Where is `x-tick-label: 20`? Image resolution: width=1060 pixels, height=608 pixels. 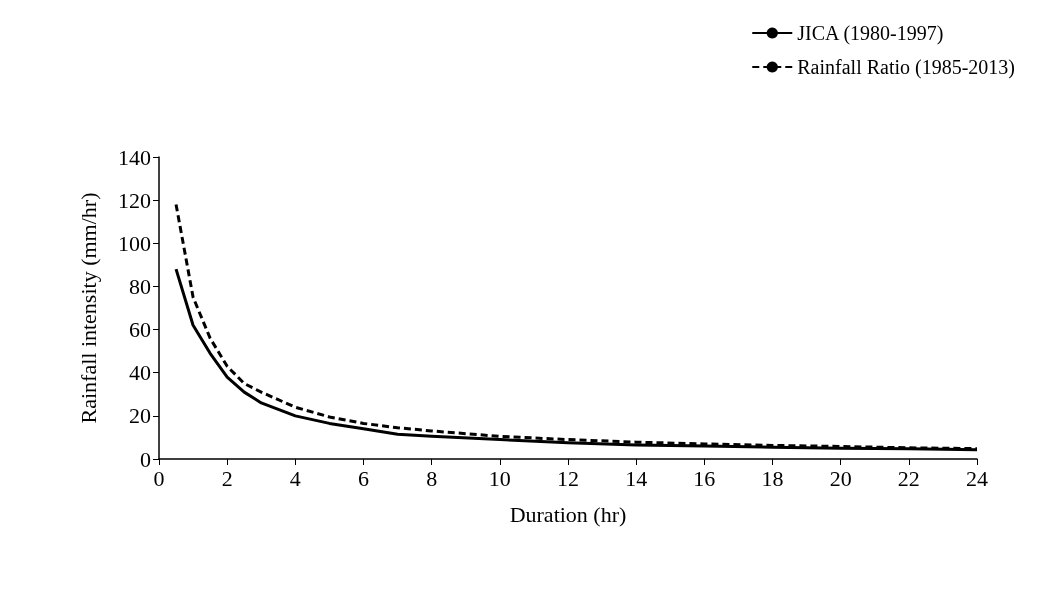
x-tick-label: 20 is located at coordinates (840, 478).